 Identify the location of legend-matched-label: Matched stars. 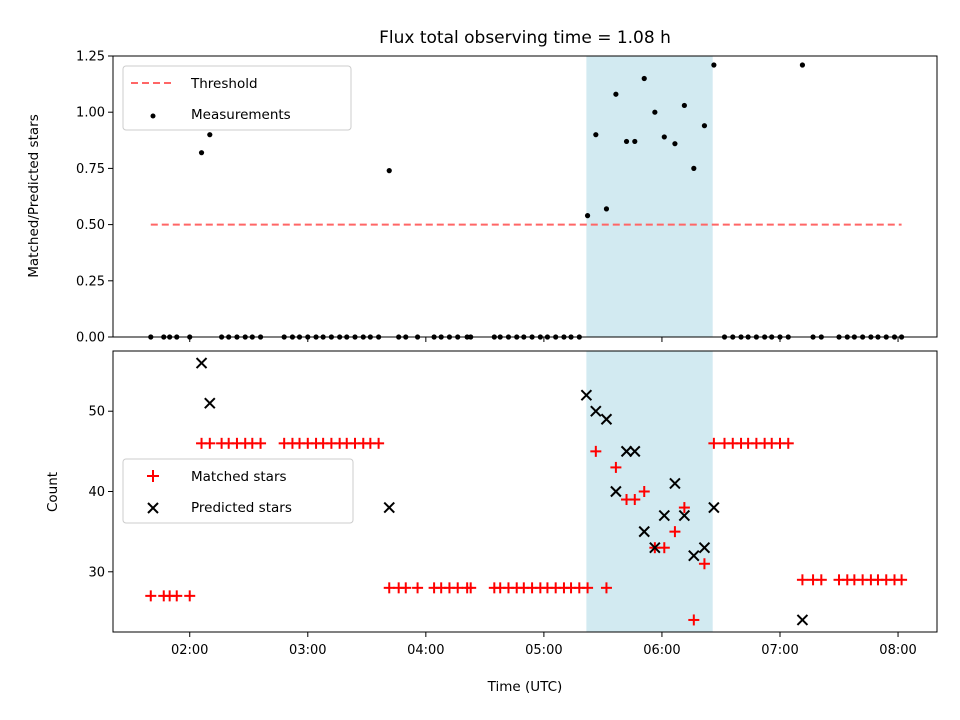
(239, 477).